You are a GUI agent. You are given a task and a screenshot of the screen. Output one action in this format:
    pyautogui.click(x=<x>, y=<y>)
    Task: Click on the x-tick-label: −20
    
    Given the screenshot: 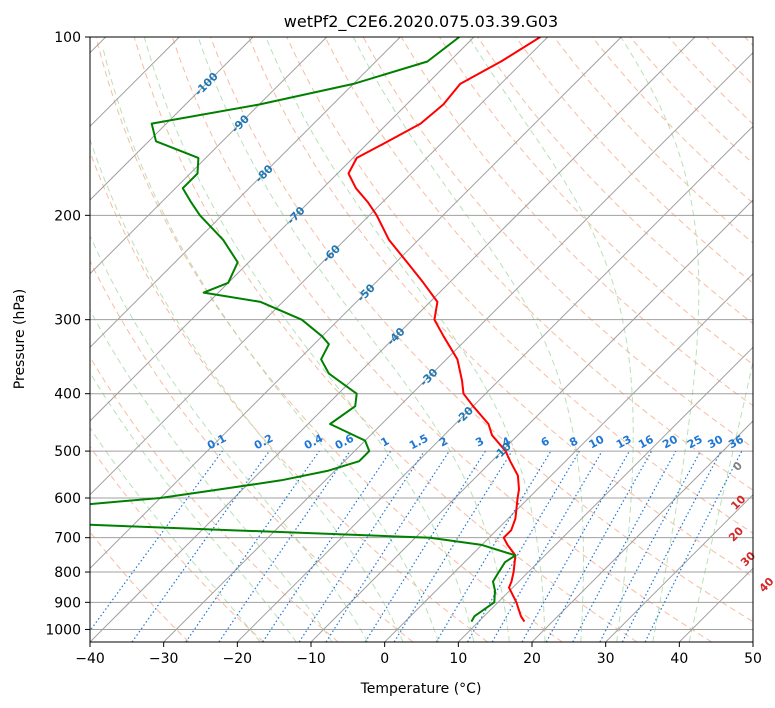 What is the action you would take?
    pyautogui.click(x=238, y=659)
    